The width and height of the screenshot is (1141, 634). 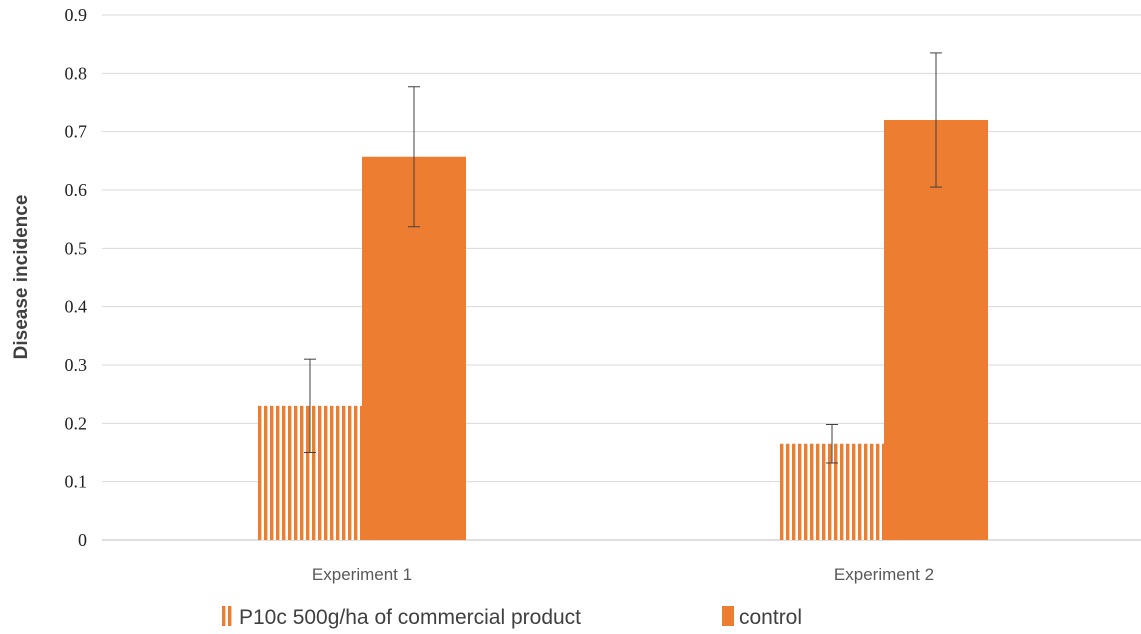 What do you see at coordinates (362, 574) in the screenshot?
I see `x-category-label: Experiment 1` at bounding box center [362, 574].